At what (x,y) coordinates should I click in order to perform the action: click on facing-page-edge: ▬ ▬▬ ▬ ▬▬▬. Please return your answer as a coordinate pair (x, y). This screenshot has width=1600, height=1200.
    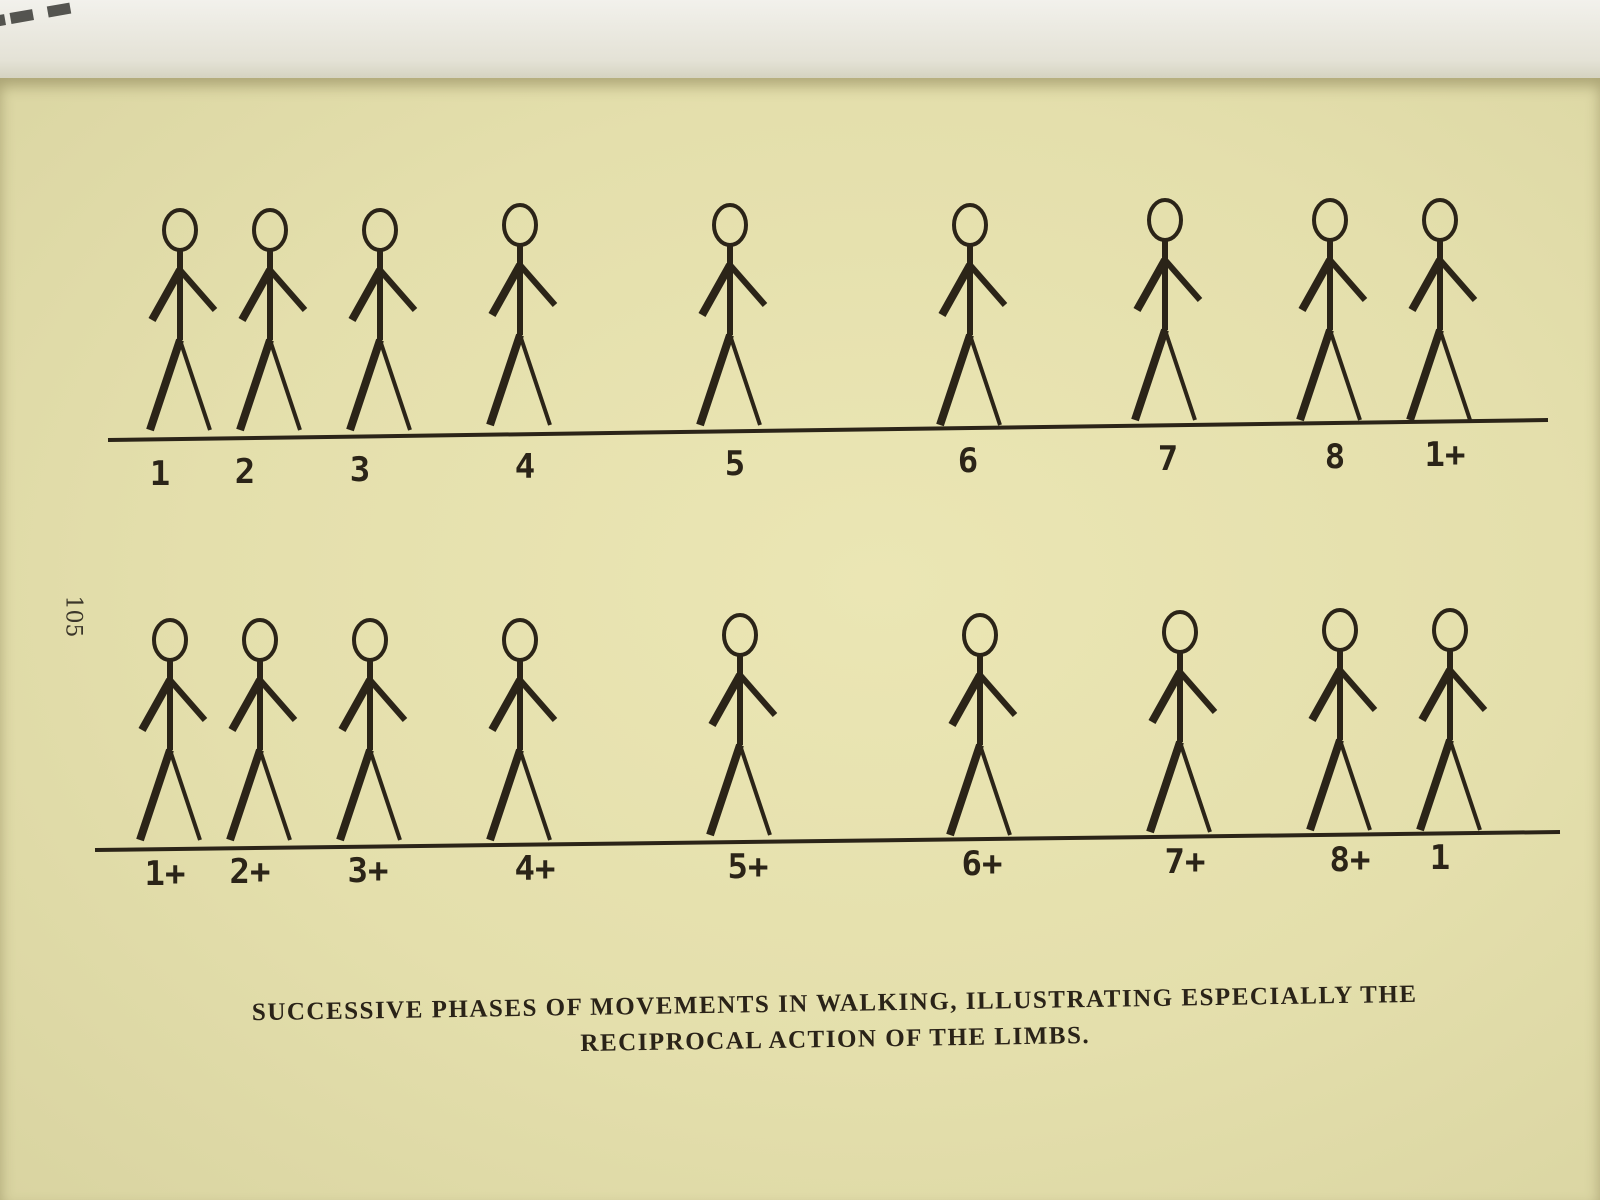
    Looking at the image, I should click on (800, 43).